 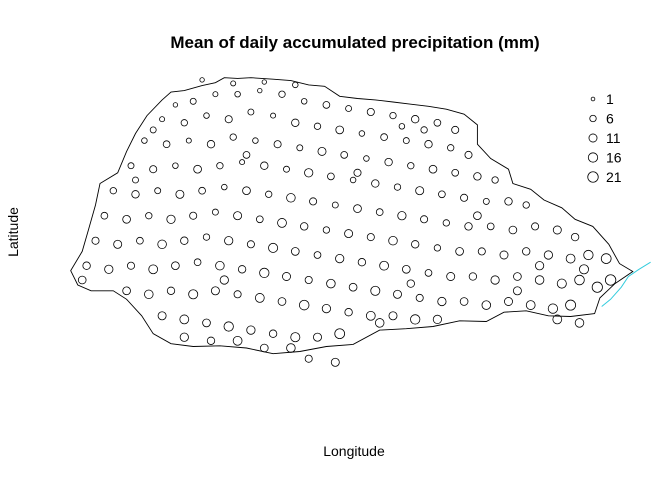 What do you see at coordinates (610, 99) in the screenshot?
I see `legend-label: 1` at bounding box center [610, 99].